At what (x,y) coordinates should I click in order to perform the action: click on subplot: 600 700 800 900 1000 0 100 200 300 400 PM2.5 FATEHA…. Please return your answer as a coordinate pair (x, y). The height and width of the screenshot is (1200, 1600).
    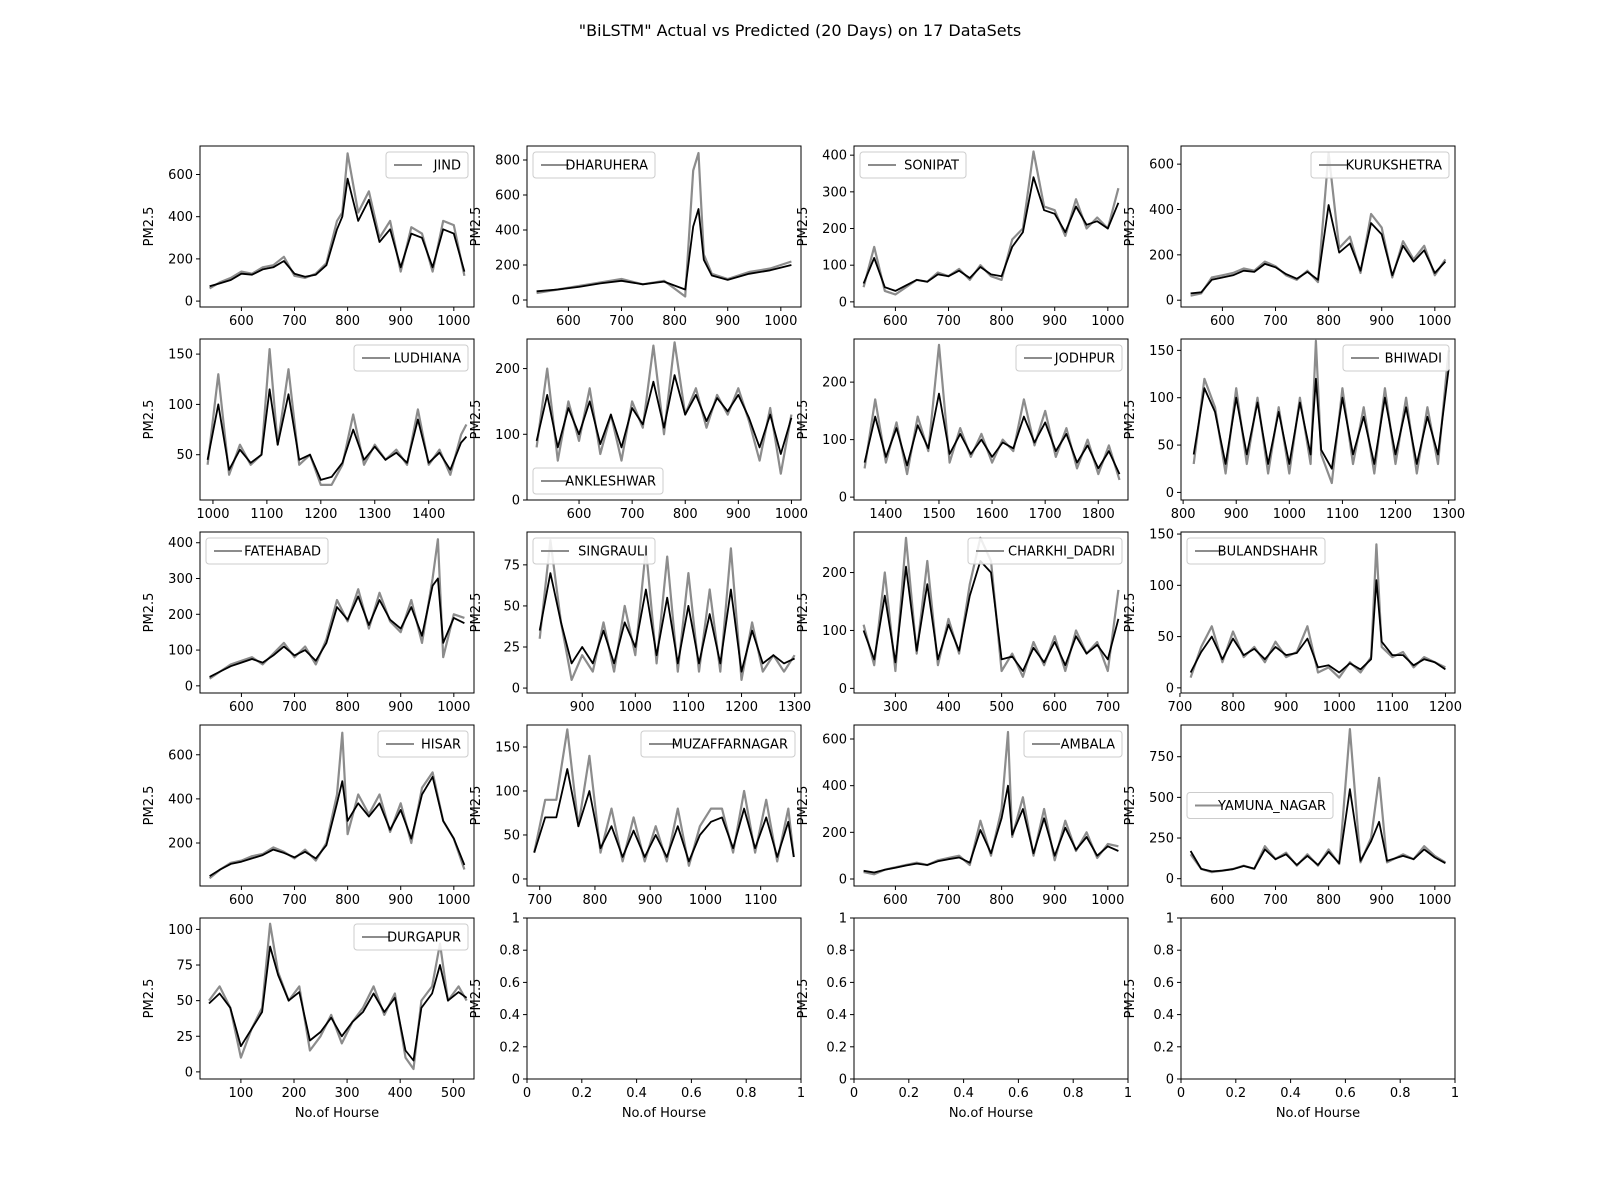
    Looking at the image, I should click on (308, 623).